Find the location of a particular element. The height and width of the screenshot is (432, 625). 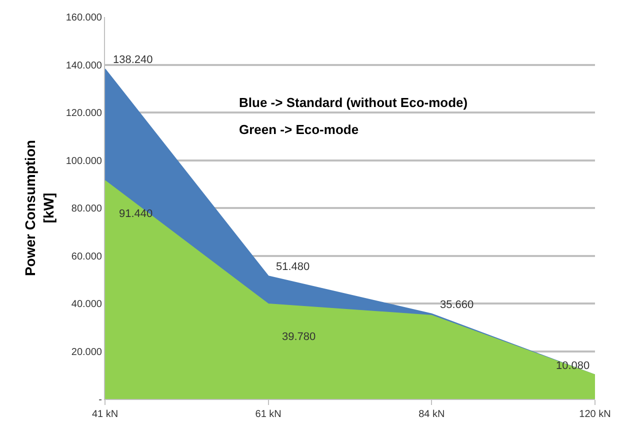

annotation: Green -> Eco-mode is located at coordinates (299, 129).